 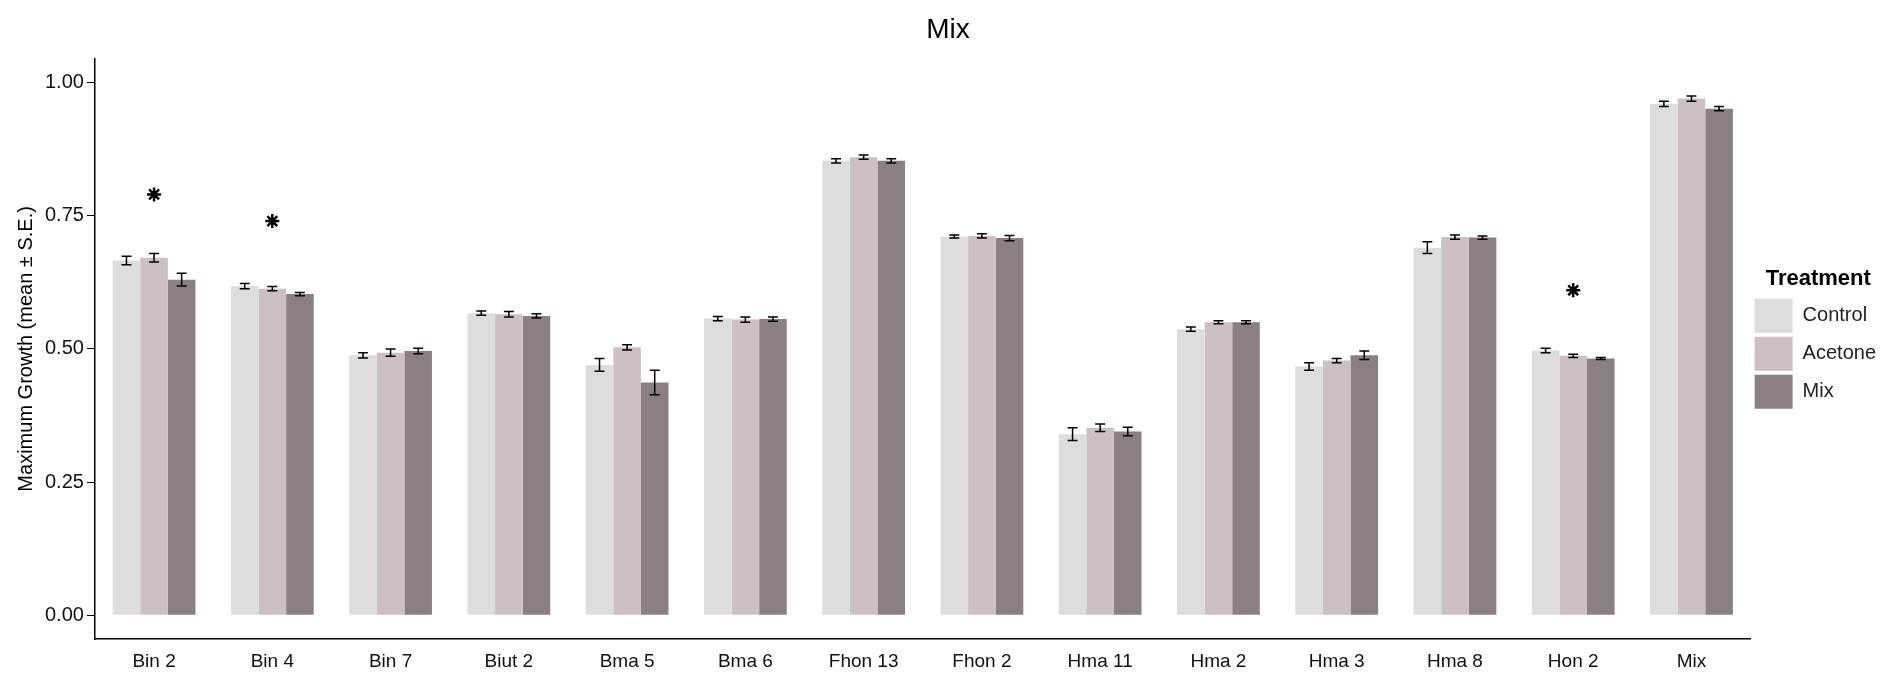 What do you see at coordinates (863, 660) in the screenshot?
I see `x-tick-label: Fhon 13` at bounding box center [863, 660].